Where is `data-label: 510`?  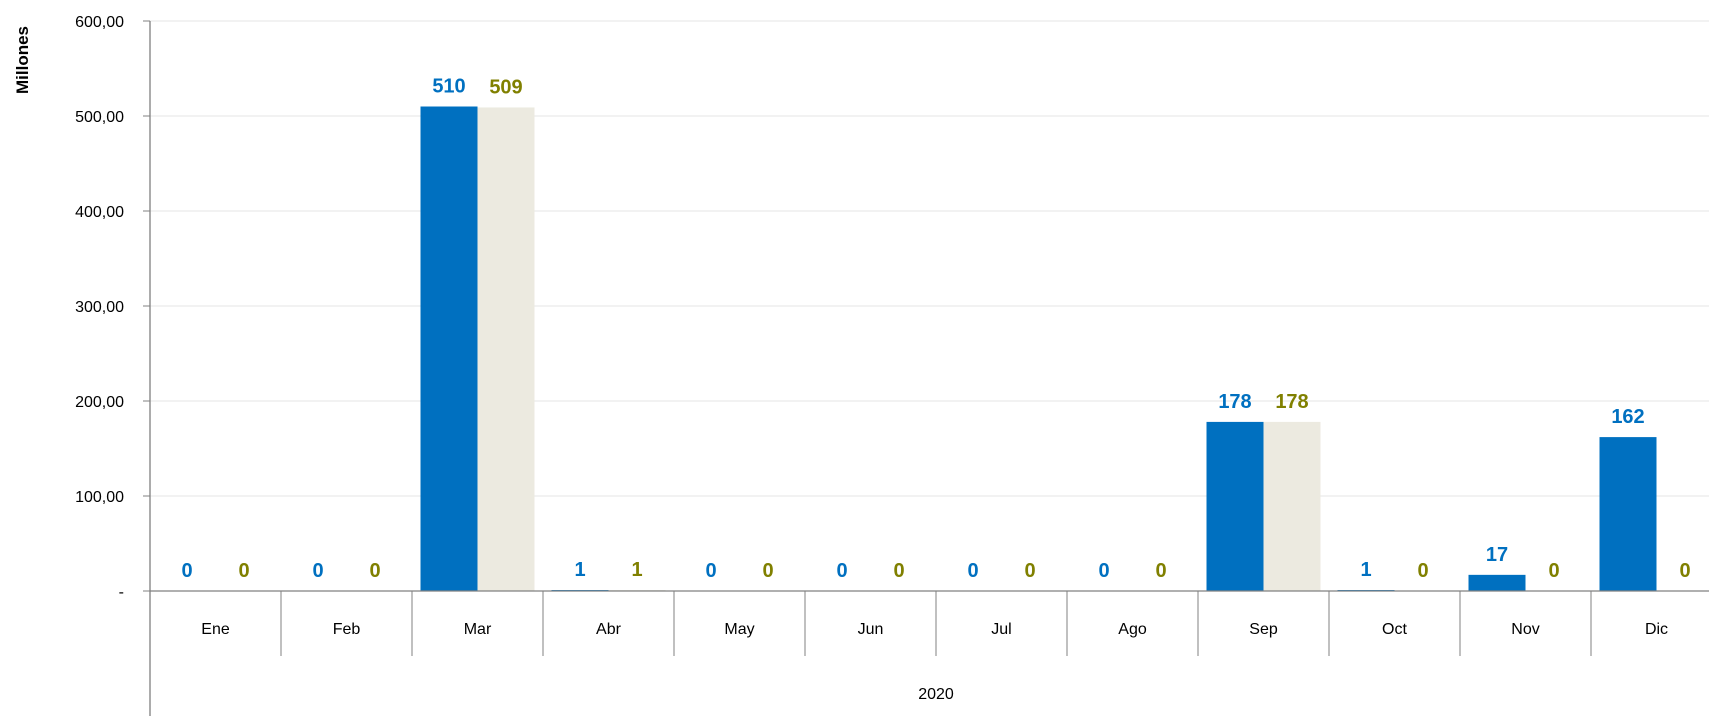 data-label: 510 is located at coordinates (448, 87).